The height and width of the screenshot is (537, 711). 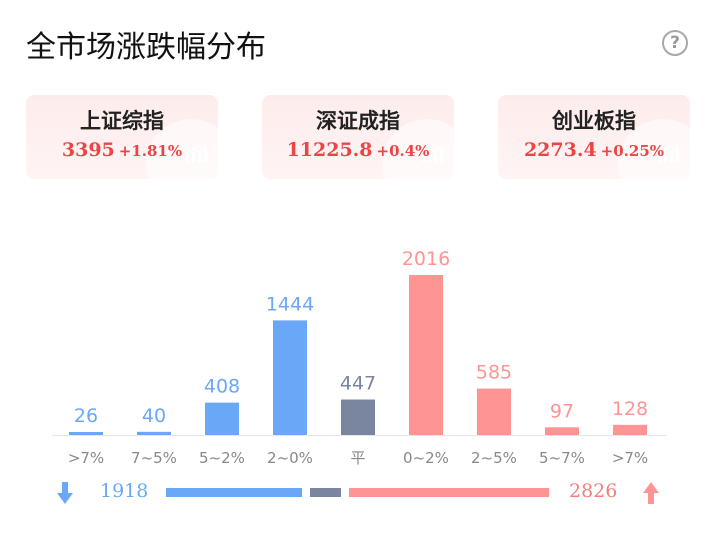 What do you see at coordinates (325, 492) in the screenshot?
I see `flat-proportion-bar` at bounding box center [325, 492].